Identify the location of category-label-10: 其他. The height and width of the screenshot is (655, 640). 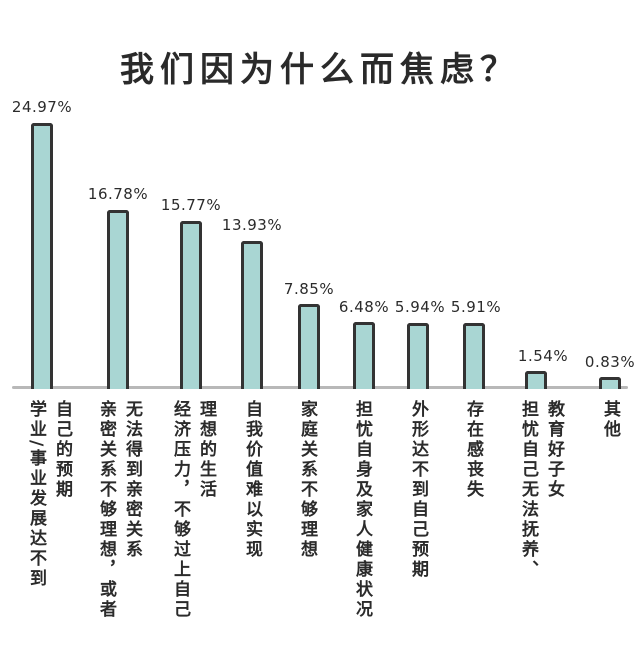
(610, 420).